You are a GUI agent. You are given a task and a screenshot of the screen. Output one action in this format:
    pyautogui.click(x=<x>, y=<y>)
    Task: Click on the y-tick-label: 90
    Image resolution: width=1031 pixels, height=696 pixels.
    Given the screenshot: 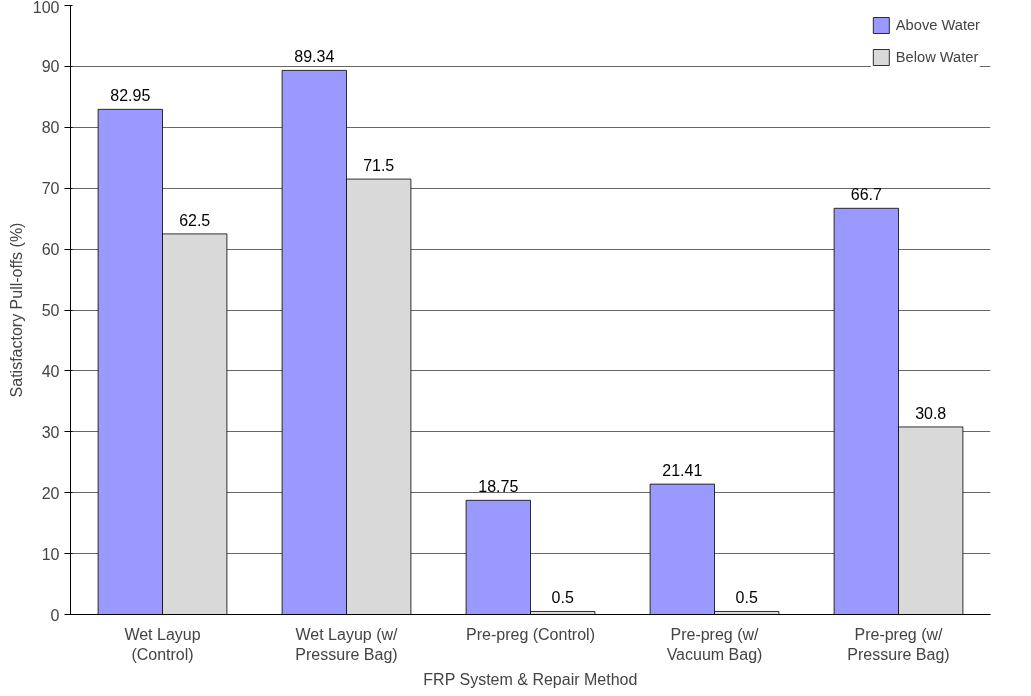 What is the action you would take?
    pyautogui.click(x=50, y=67)
    